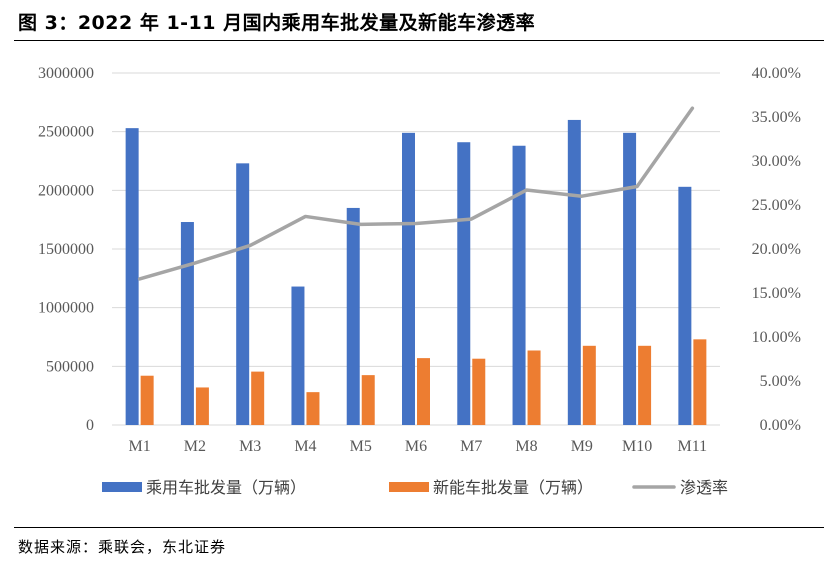 The image size is (838, 580). Describe the element at coordinates (419, 40) in the screenshot. I see `title-rule` at that location.